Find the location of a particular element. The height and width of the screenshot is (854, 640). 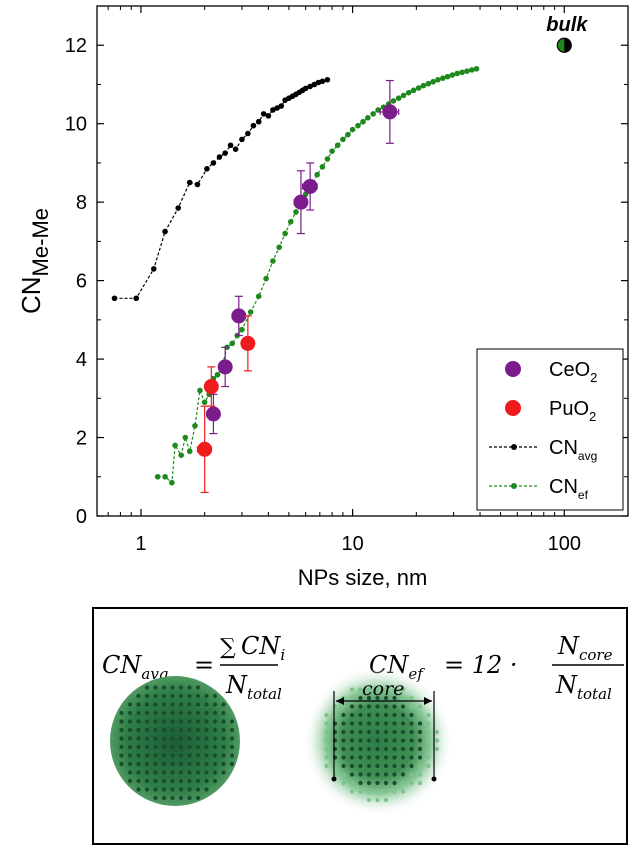

x-tick-label: 10 is located at coordinates (352, 544).